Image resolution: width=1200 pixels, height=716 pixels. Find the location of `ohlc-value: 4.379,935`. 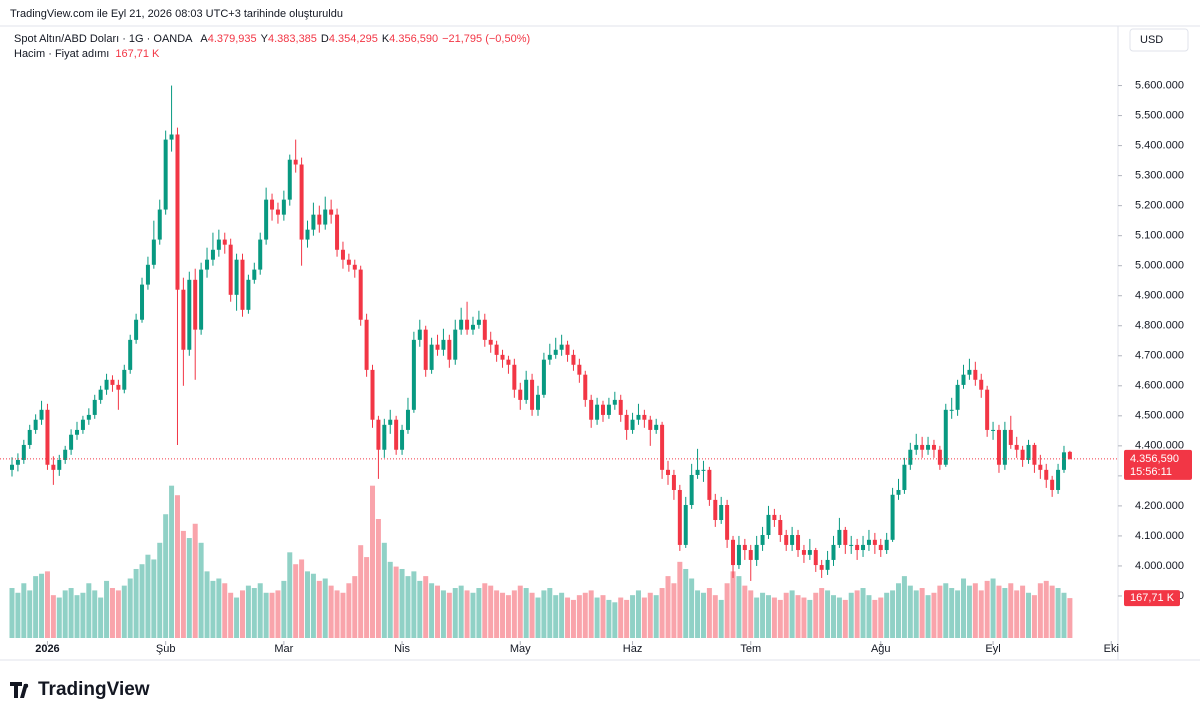

ohlc-value: 4.379,935 is located at coordinates (232, 39).